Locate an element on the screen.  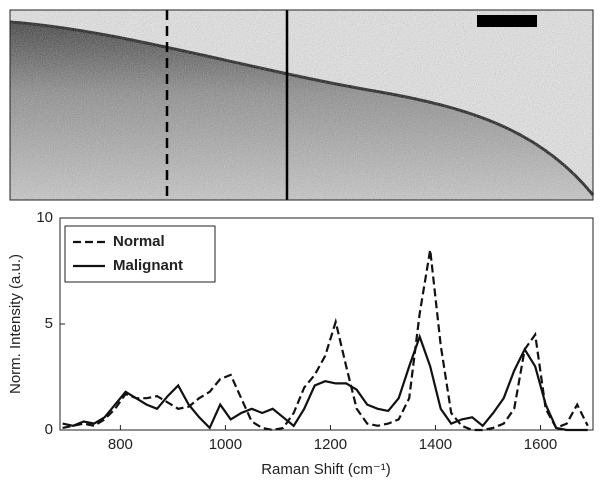
y-tick-label: 10 is located at coordinates (44, 217).